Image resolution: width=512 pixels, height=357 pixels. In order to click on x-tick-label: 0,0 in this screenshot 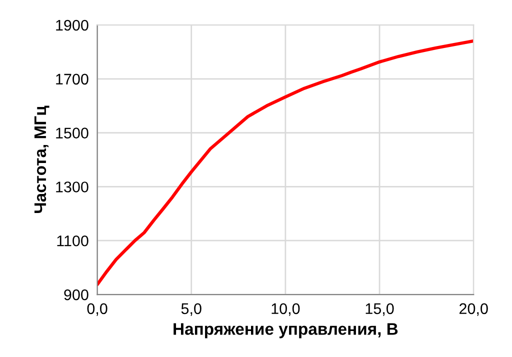, I will do `click(97, 309)`.